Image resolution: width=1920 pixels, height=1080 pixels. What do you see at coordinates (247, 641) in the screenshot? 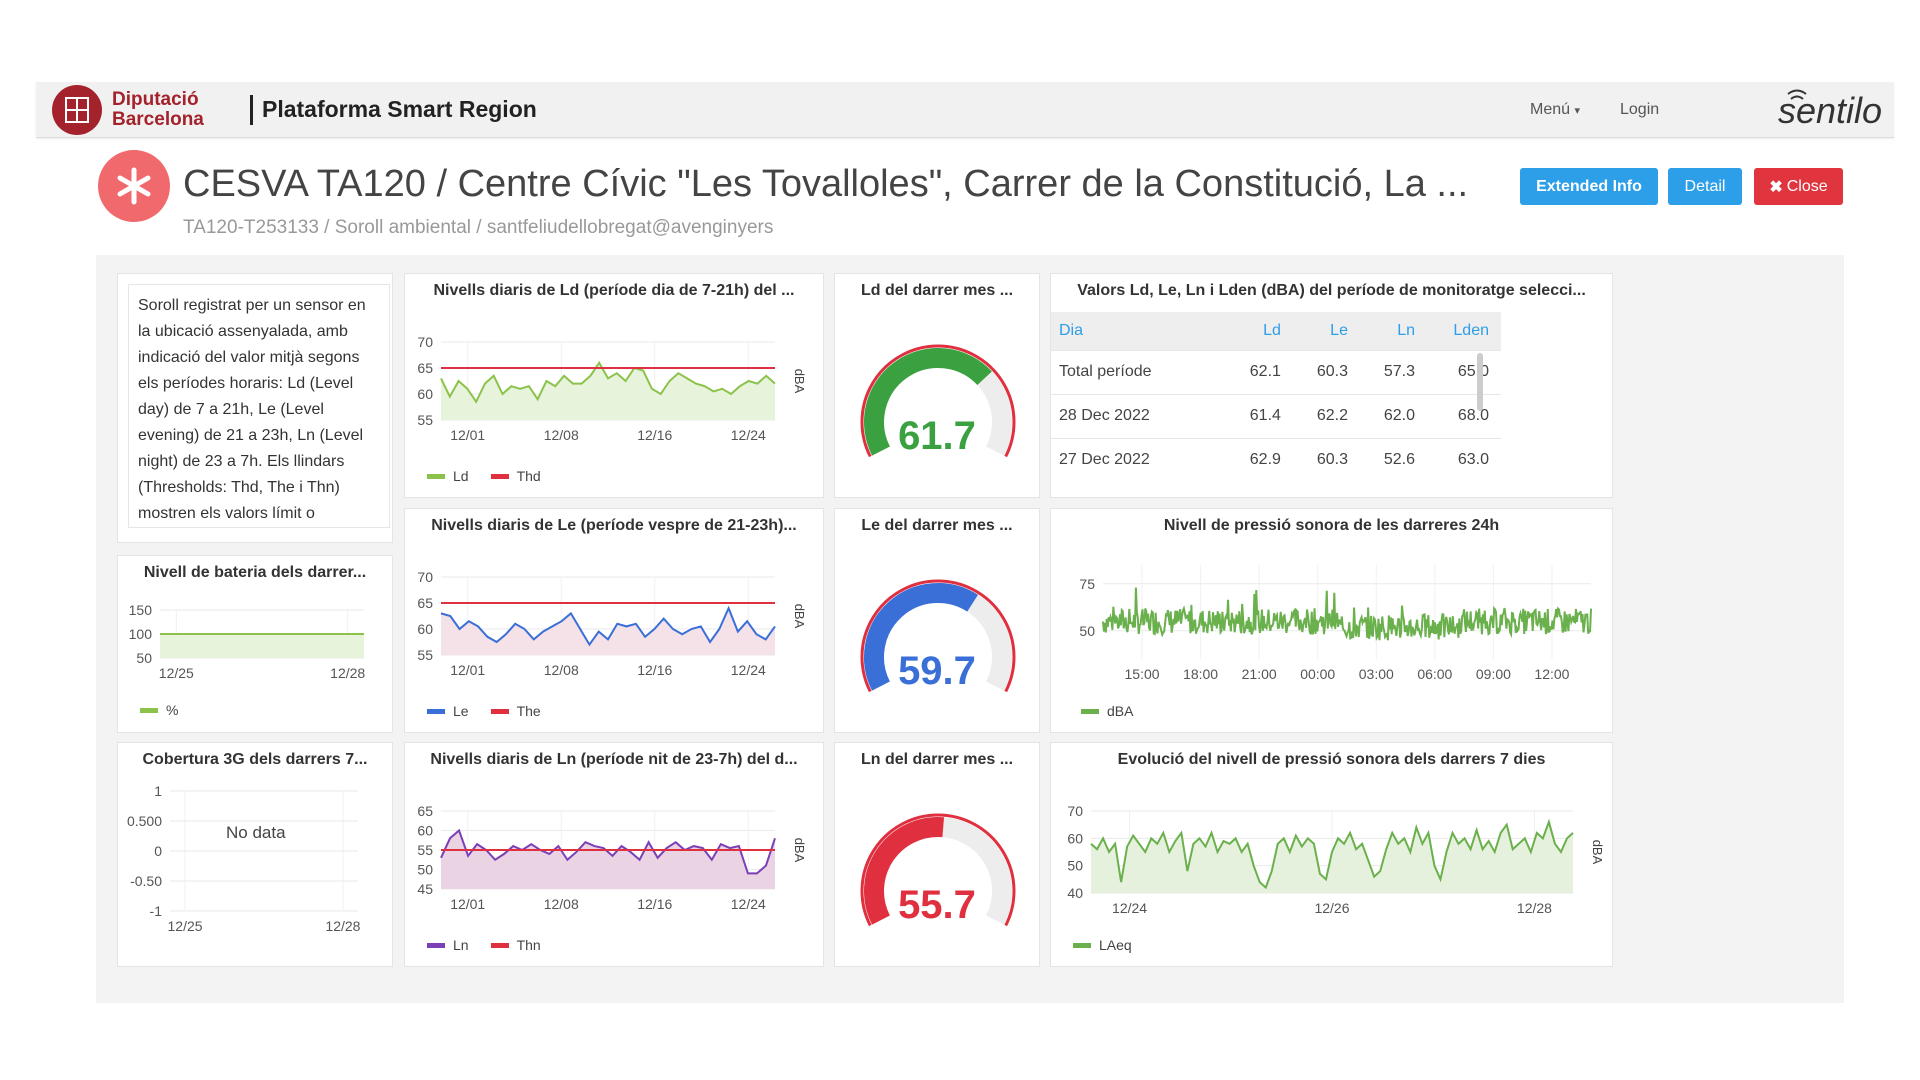
I see `battery-chart: 150 100 50 12/25 12/28` at bounding box center [247, 641].